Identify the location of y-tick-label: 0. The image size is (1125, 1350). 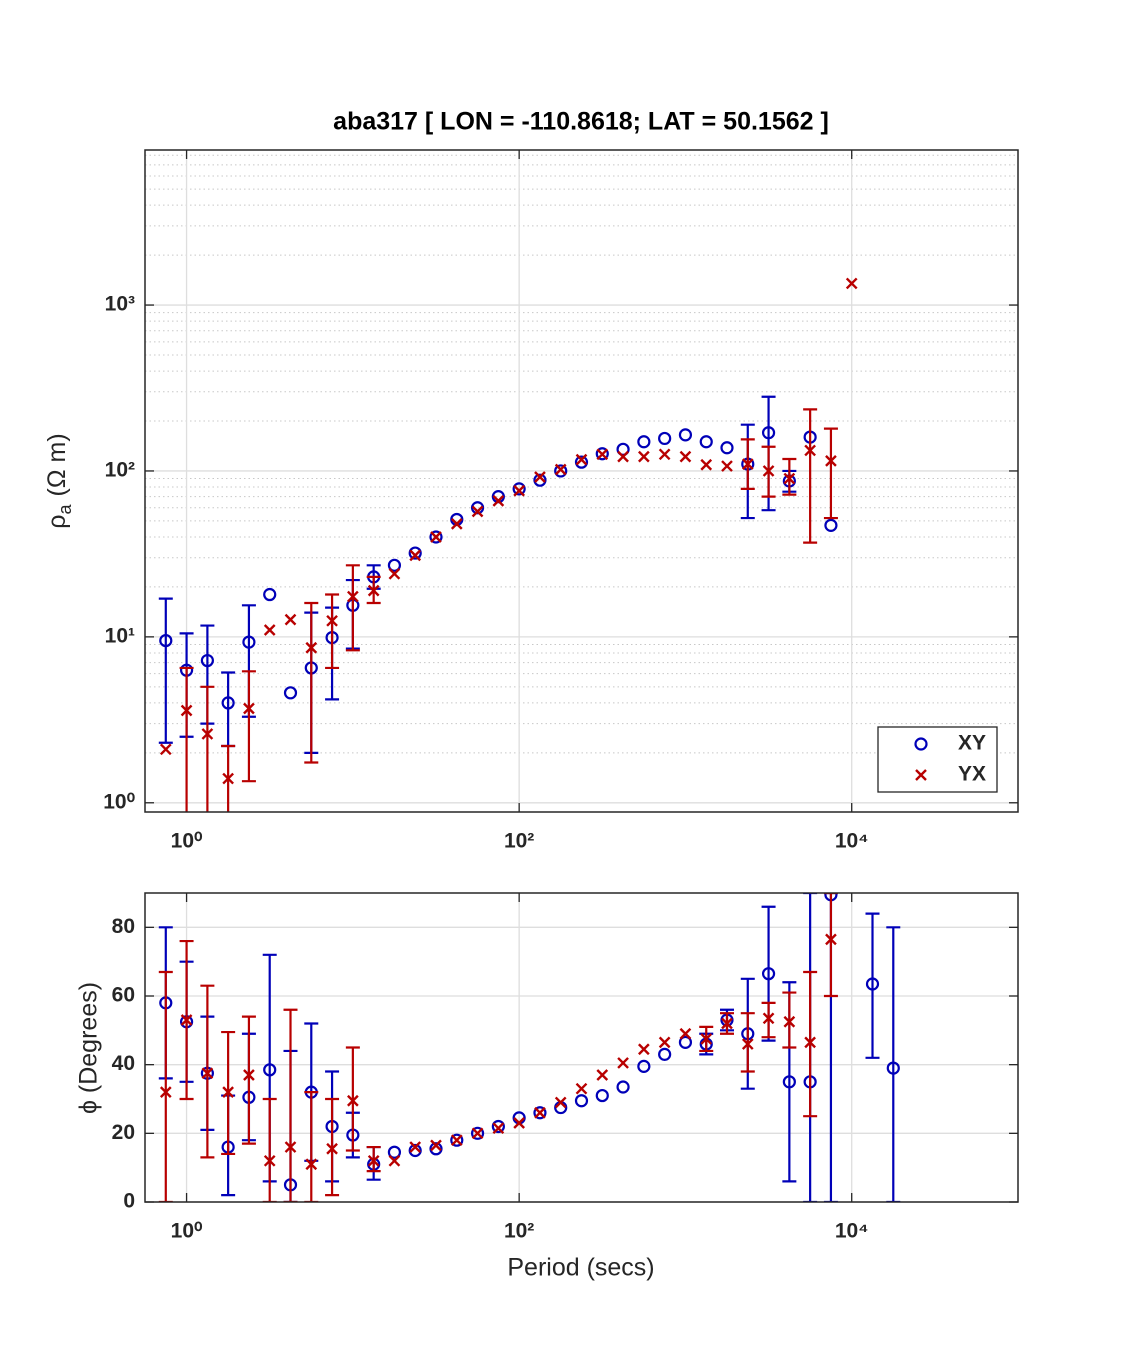
(129, 1201).